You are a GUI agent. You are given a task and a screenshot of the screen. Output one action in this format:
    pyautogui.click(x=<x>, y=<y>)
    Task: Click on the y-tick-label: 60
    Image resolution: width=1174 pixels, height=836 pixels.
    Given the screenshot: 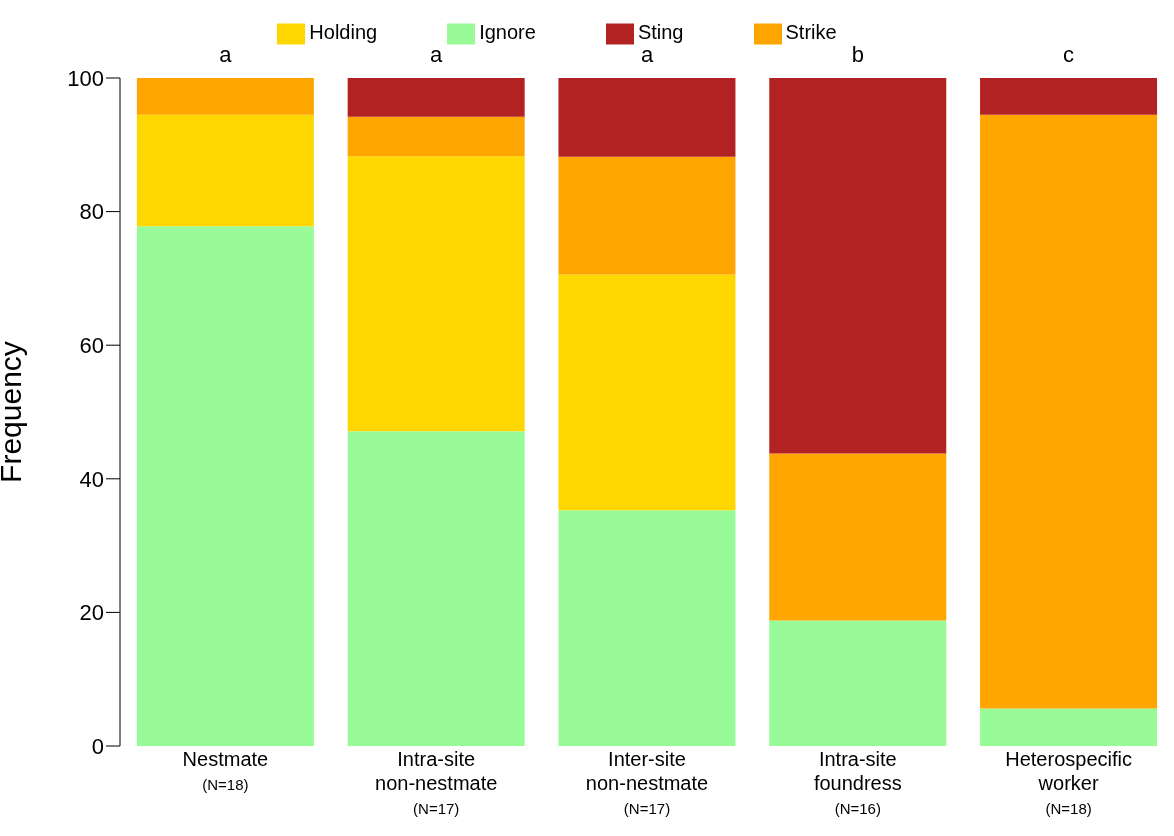 What is the action you would take?
    pyautogui.click(x=91, y=346)
    